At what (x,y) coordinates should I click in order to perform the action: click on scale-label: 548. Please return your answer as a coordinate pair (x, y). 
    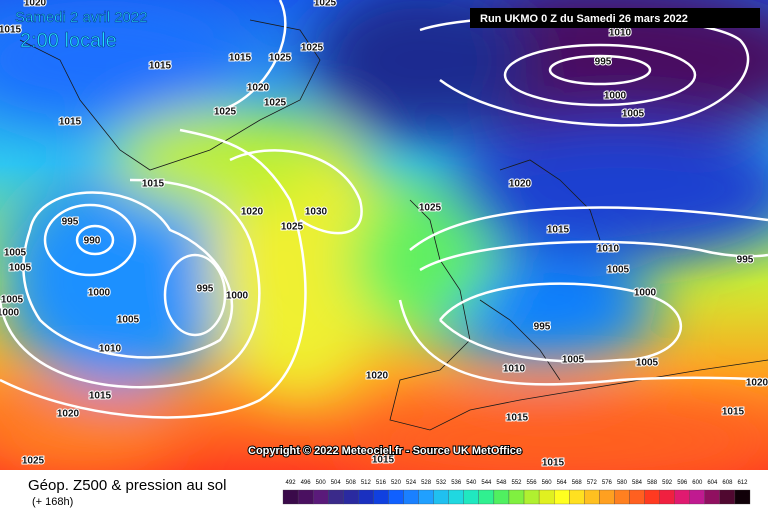
    Looking at the image, I should click on (501, 483).